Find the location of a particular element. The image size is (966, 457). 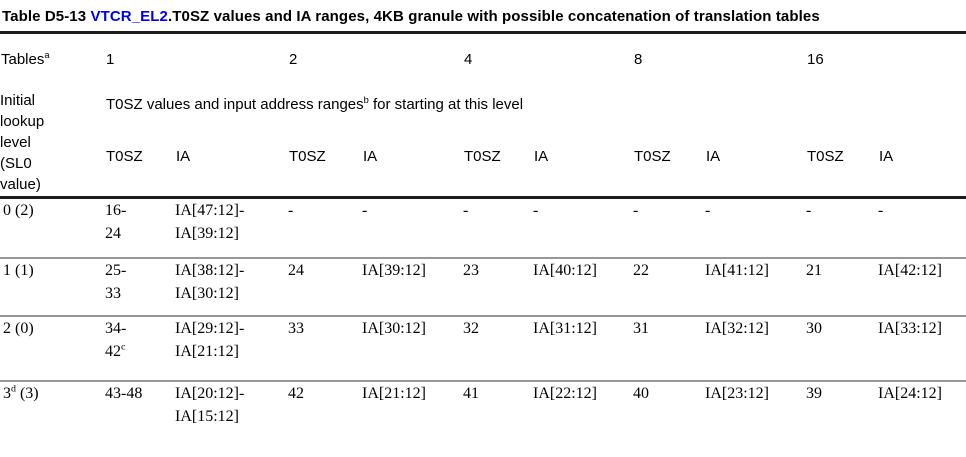

t0sz-value-cell: 41 is located at coordinates (471, 393).